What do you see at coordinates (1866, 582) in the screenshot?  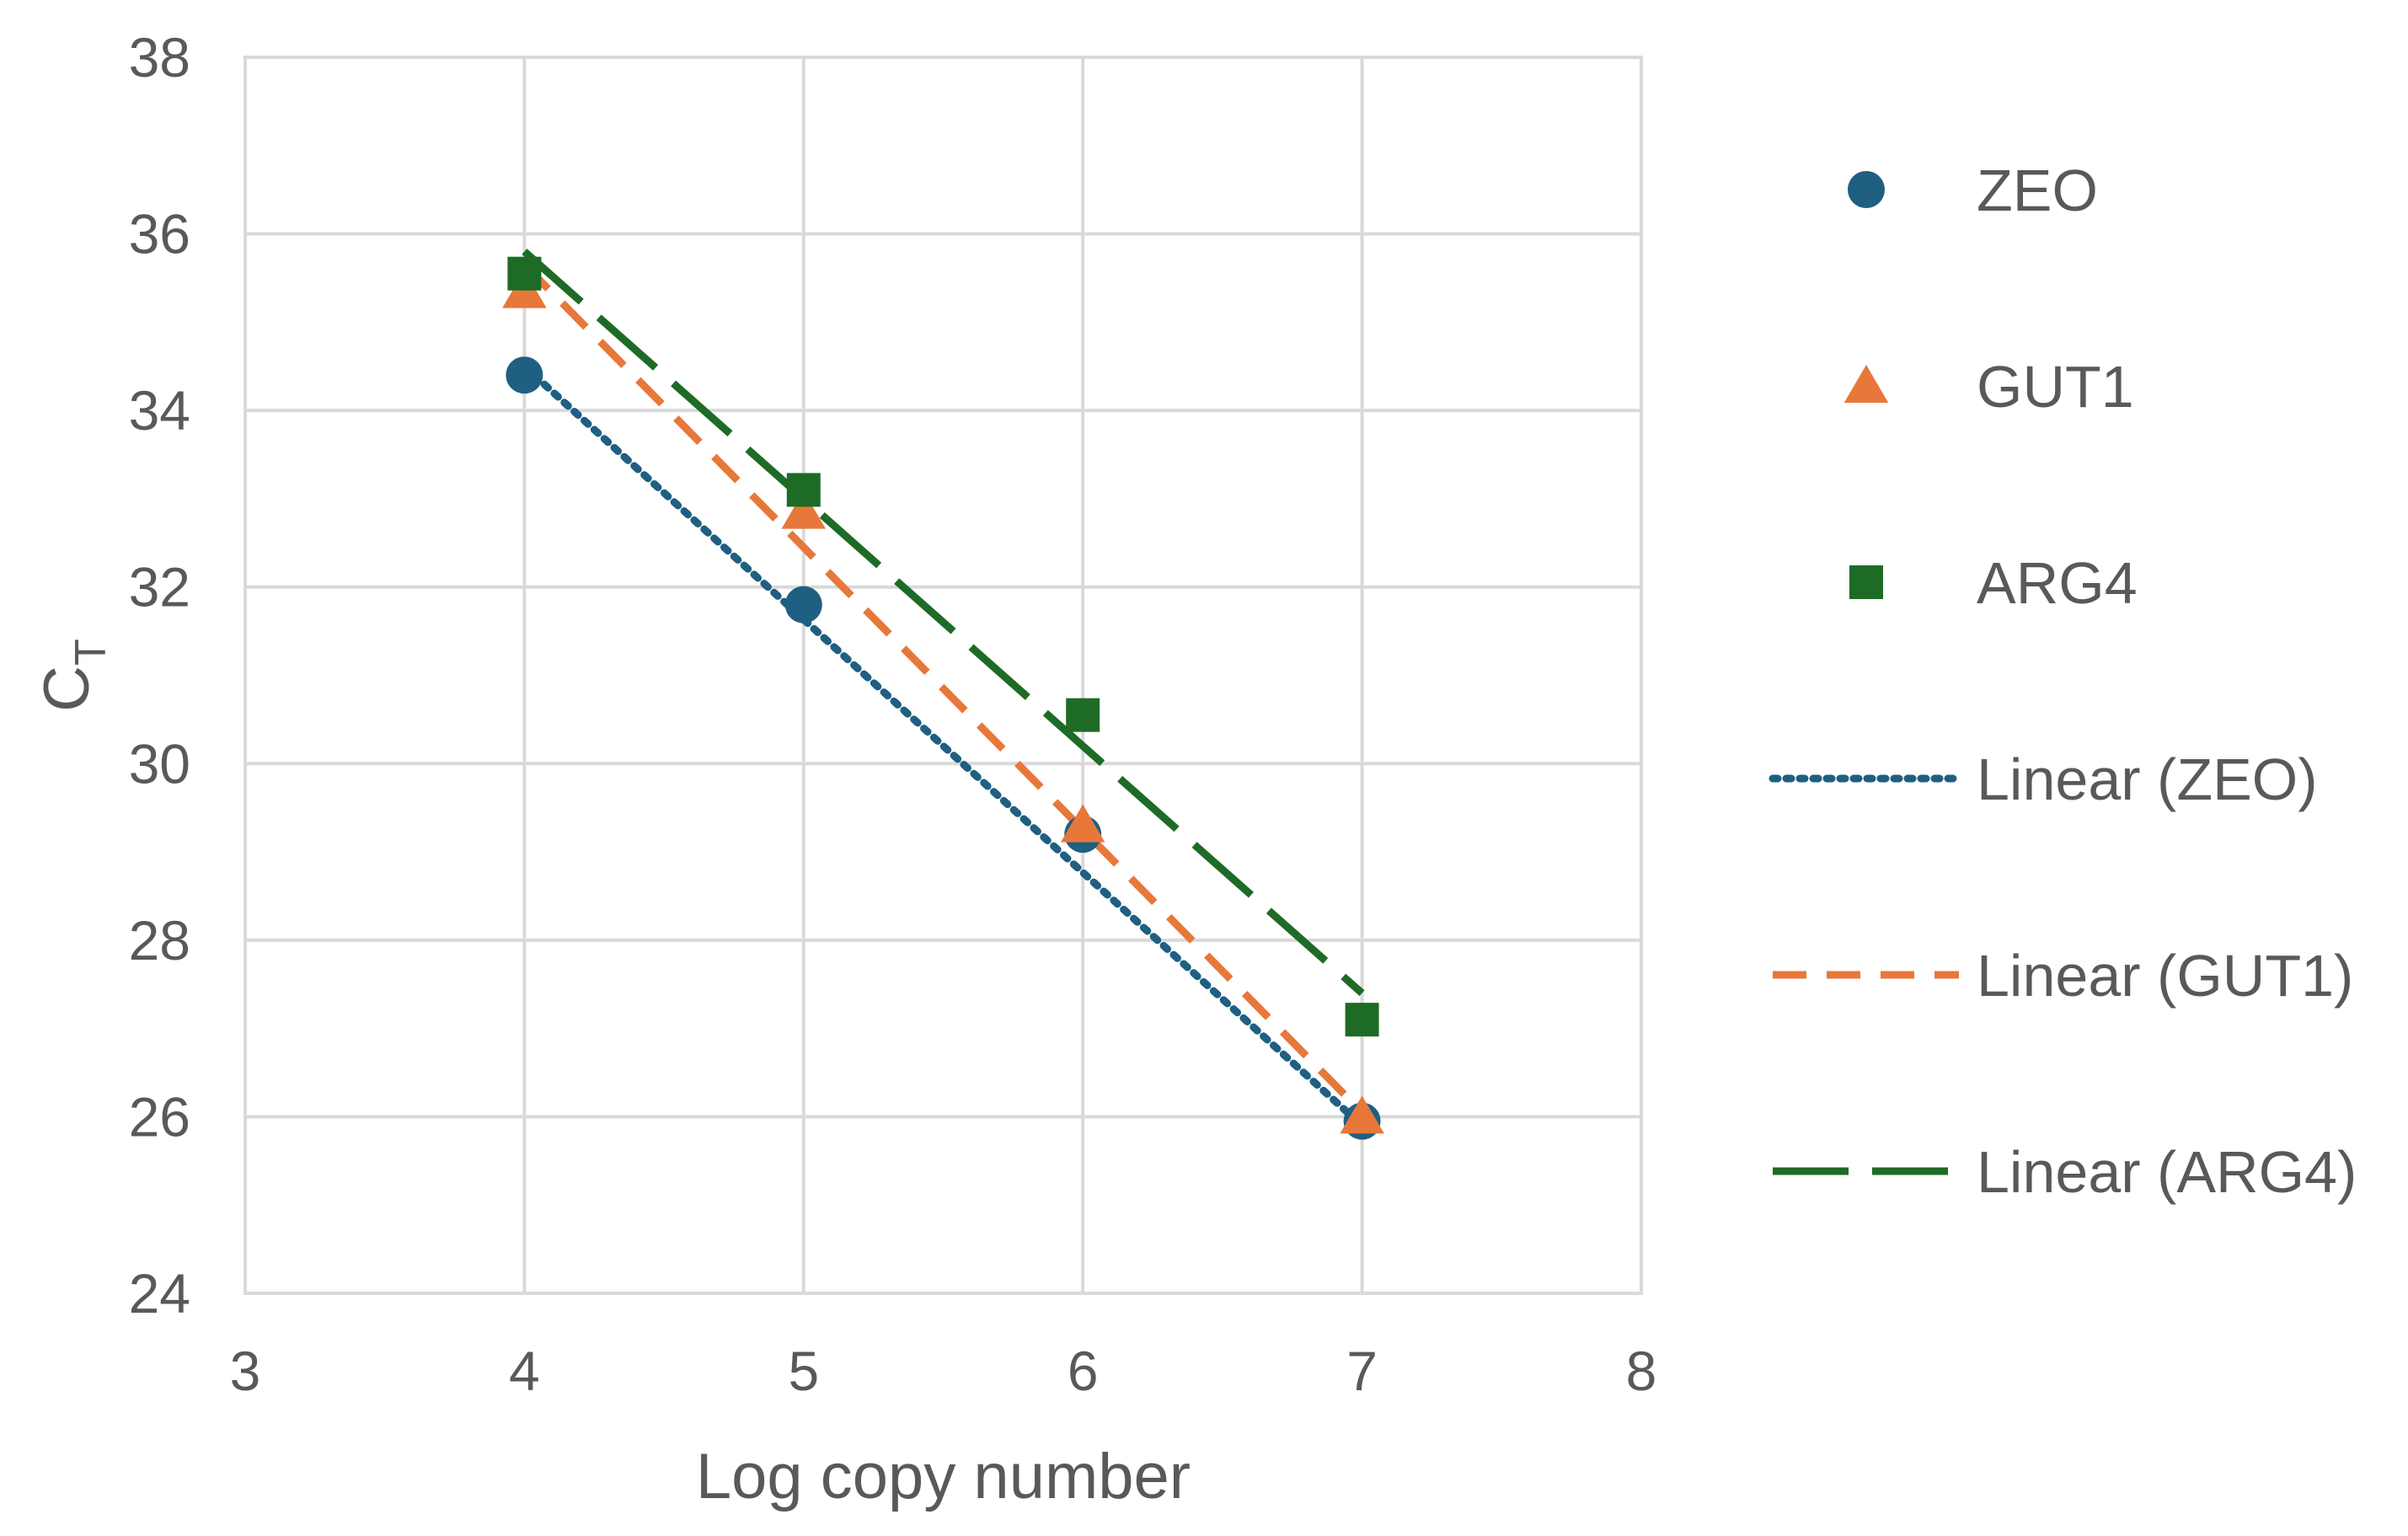 I see `legend-swatch-arg4` at bounding box center [1866, 582].